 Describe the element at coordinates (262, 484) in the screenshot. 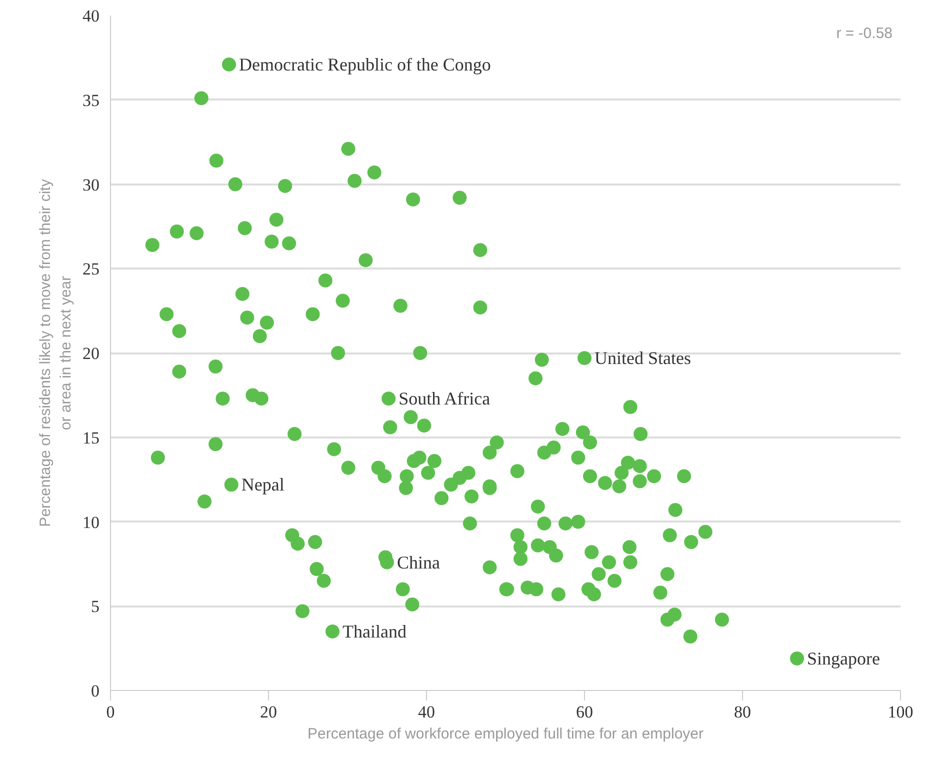

I see `annotation: Nepal` at that location.